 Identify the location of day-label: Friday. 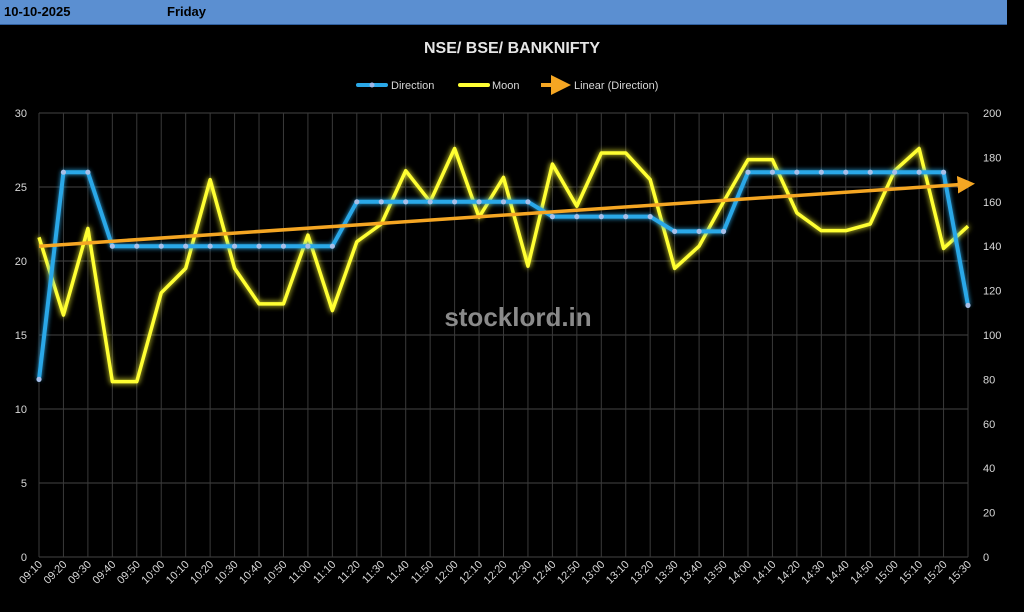
(187, 11).